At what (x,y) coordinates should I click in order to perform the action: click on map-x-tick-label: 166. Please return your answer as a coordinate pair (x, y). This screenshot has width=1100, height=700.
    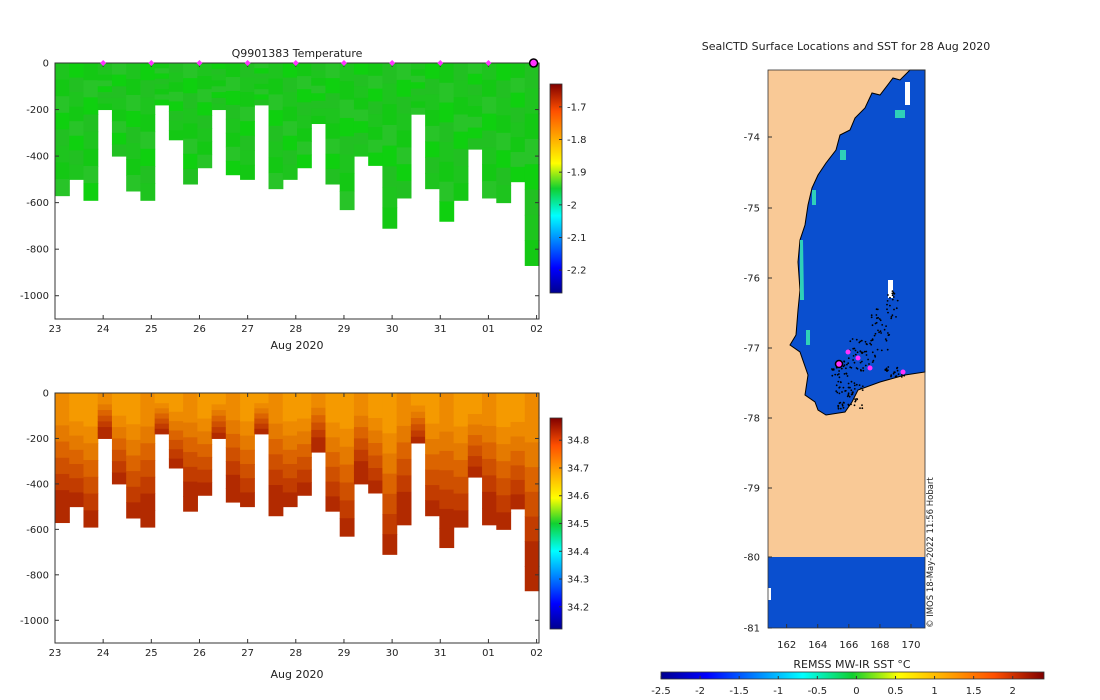
    Looking at the image, I should click on (848, 645).